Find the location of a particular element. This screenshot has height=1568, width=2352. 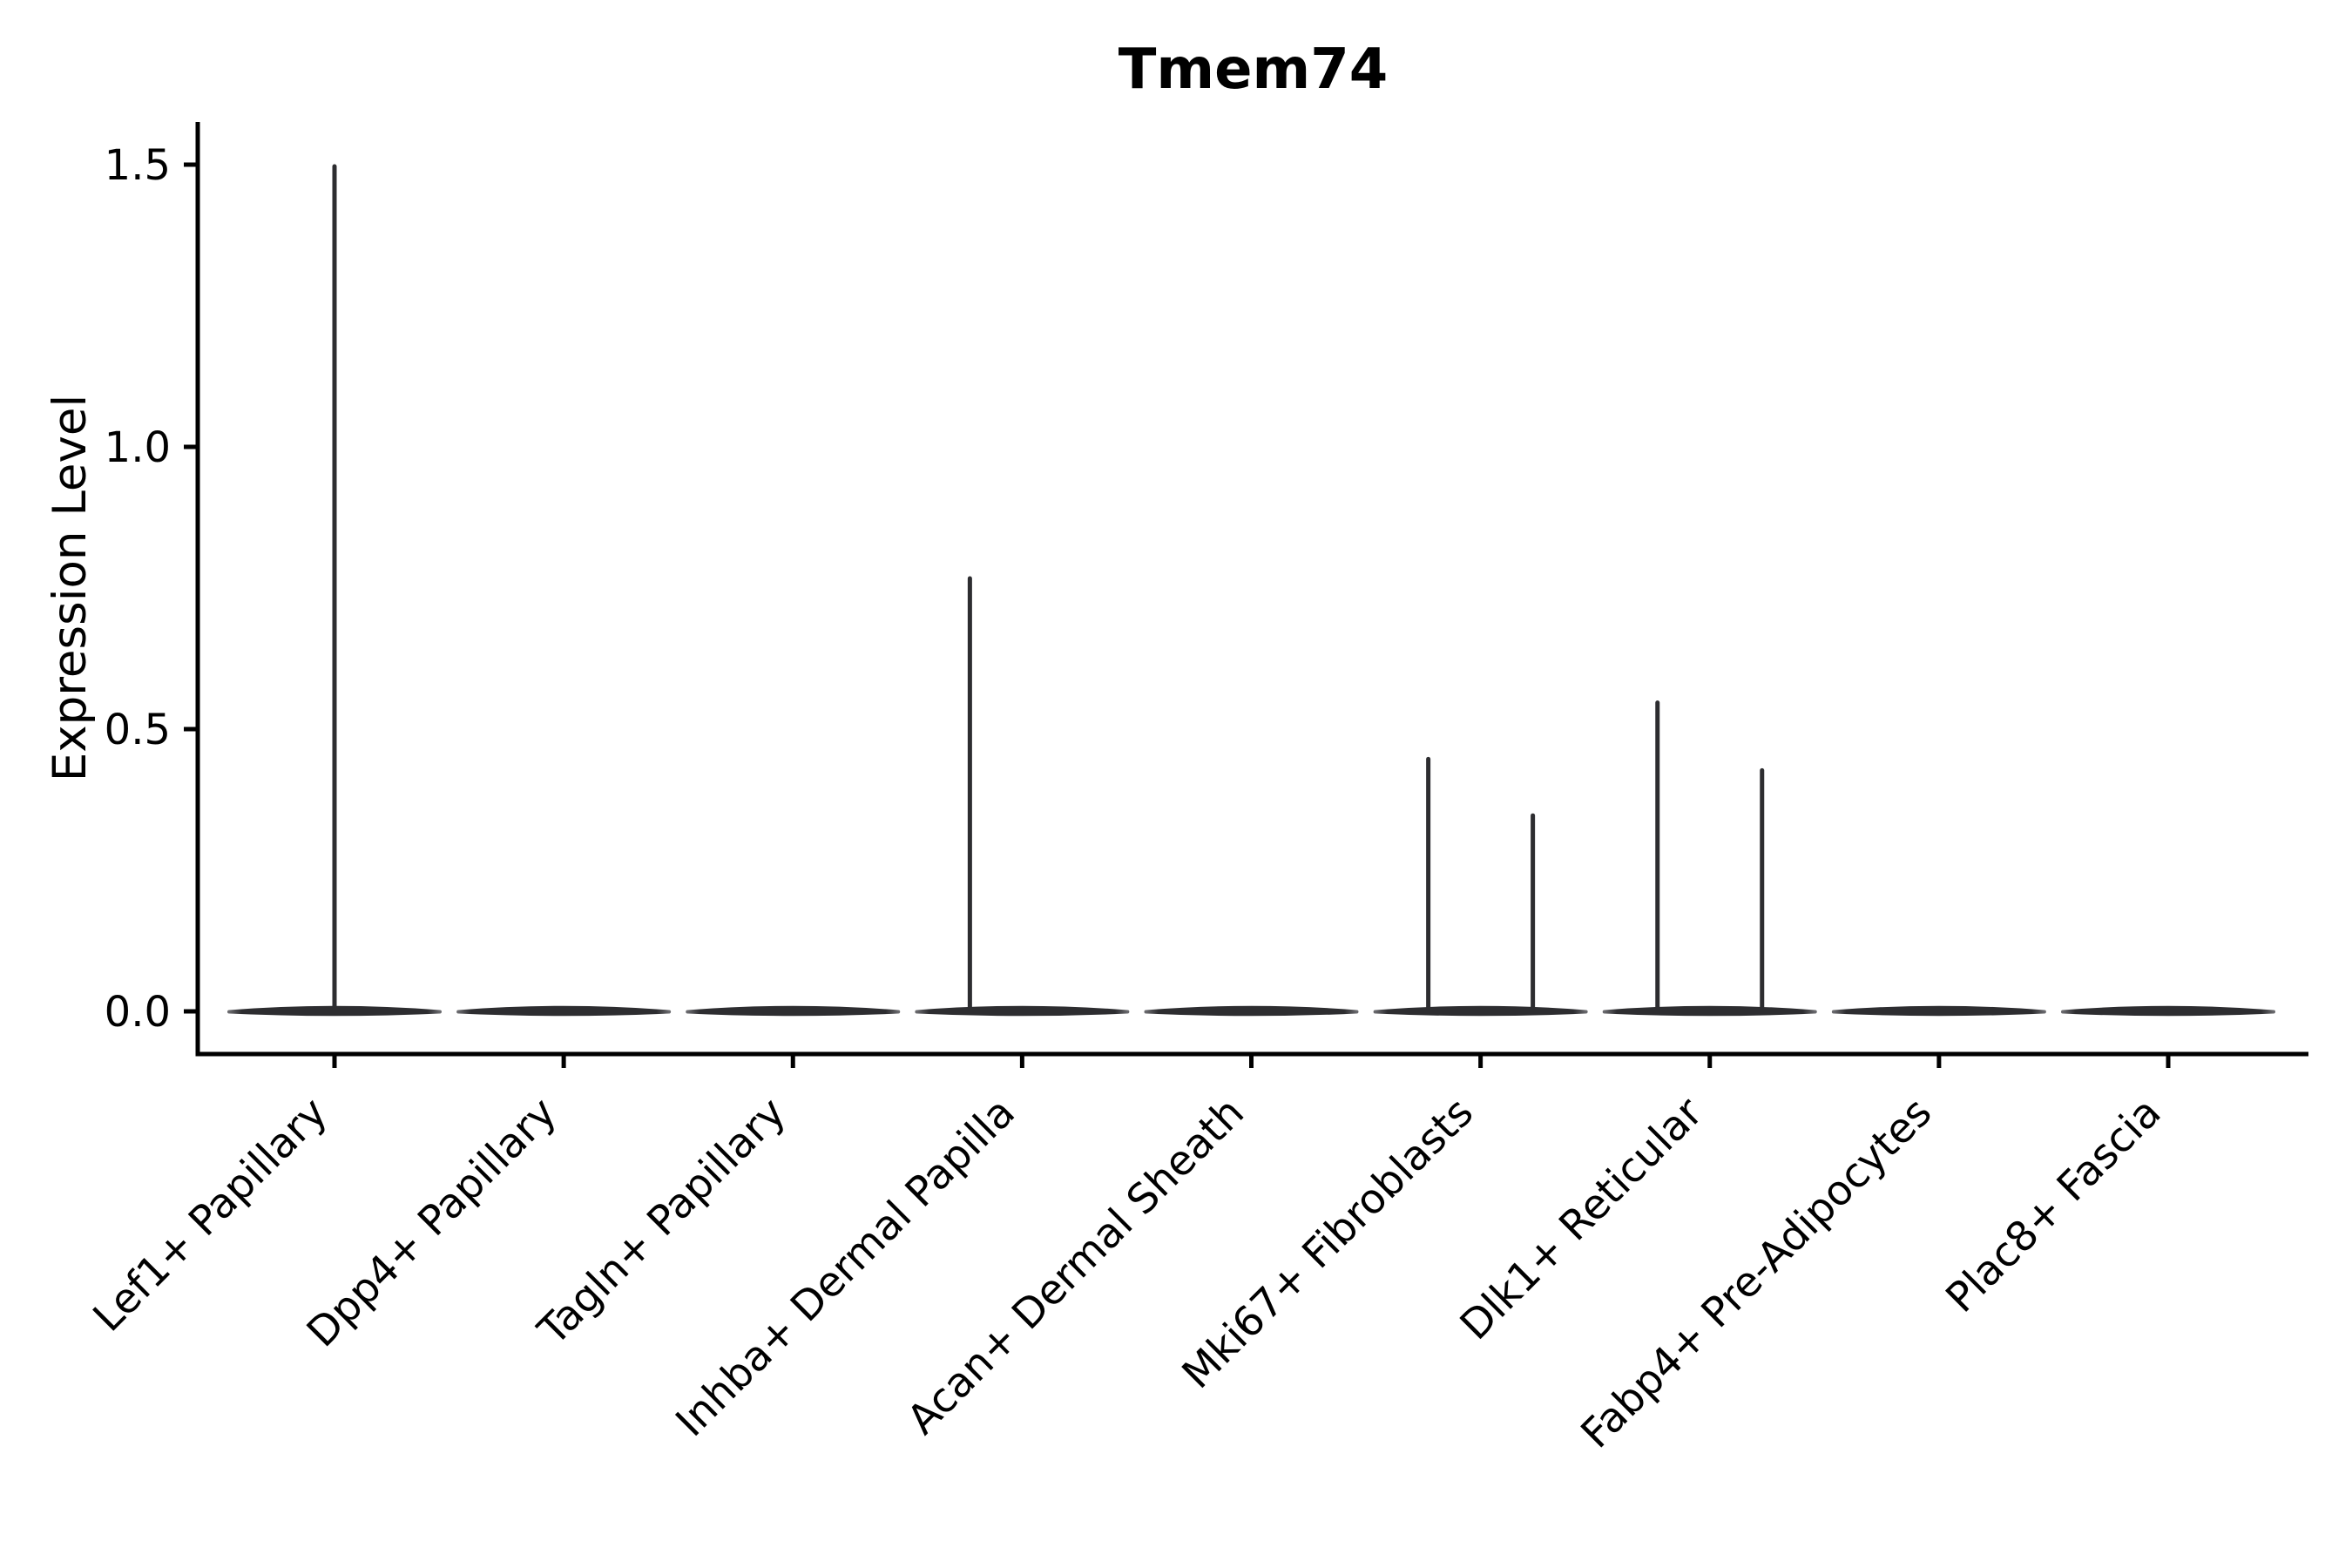

y-tick-label: 1.0 is located at coordinates (138, 447).